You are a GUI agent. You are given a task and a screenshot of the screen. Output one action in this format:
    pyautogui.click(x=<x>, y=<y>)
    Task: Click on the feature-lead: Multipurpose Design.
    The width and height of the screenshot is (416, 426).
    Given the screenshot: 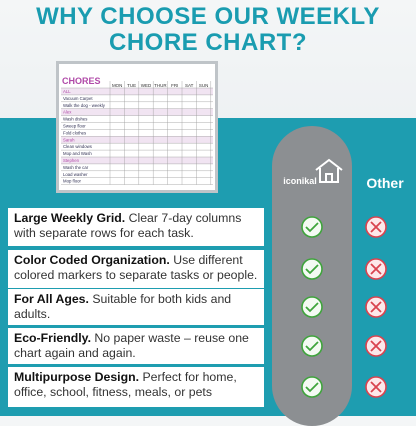 What is the action you would take?
    pyautogui.click(x=77, y=377)
    